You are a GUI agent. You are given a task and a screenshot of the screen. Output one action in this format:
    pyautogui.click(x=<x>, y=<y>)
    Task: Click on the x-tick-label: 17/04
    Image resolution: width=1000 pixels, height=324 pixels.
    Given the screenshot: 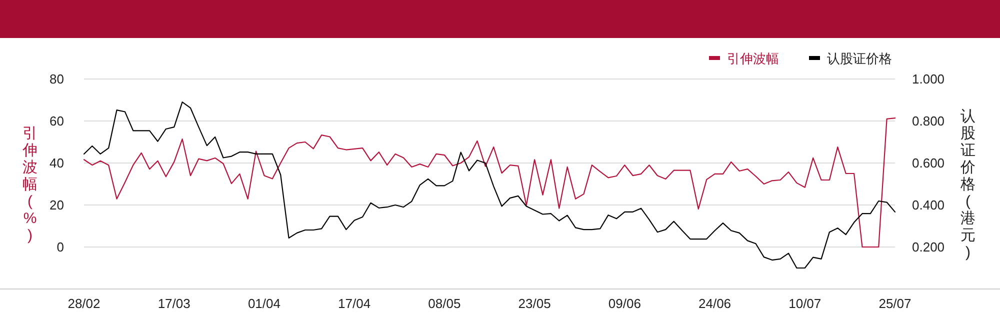 What is the action you would take?
    pyautogui.click(x=354, y=303)
    